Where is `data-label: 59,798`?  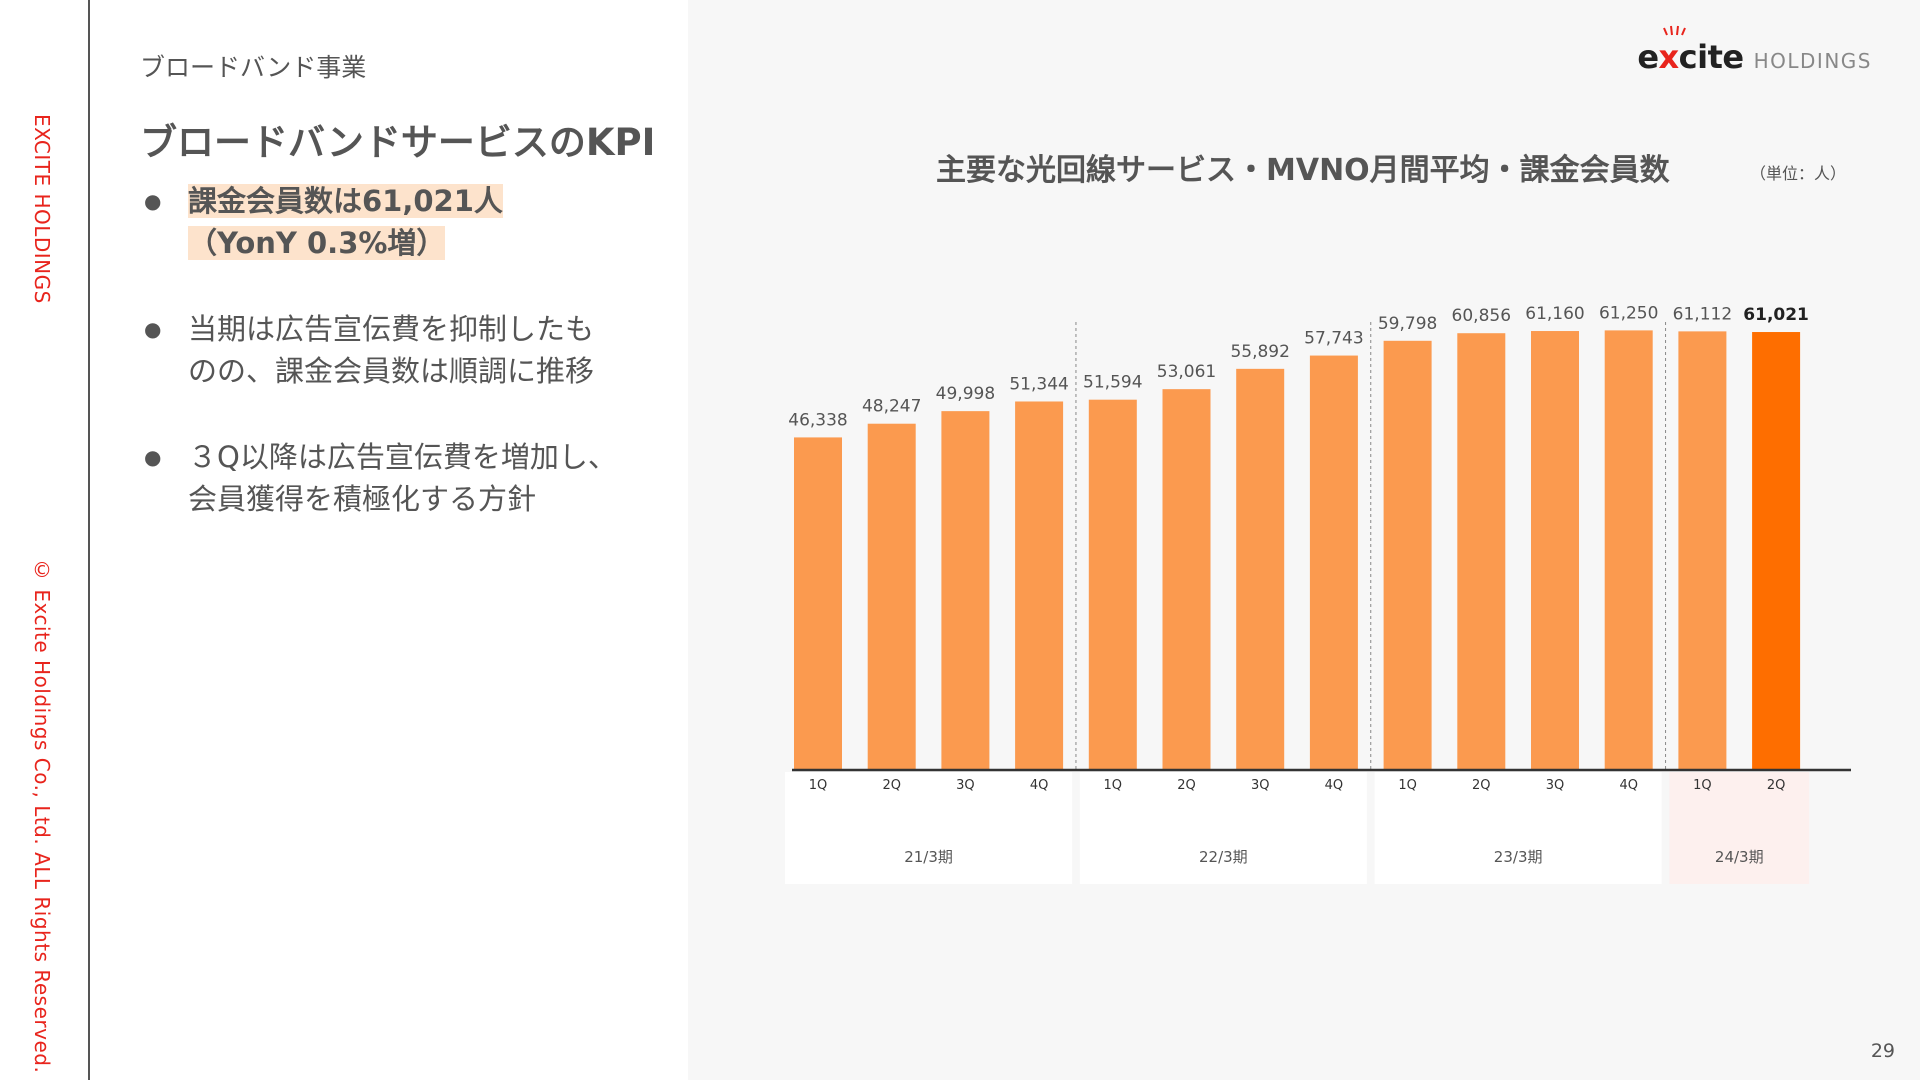 data-label: 59,798 is located at coordinates (1407, 324).